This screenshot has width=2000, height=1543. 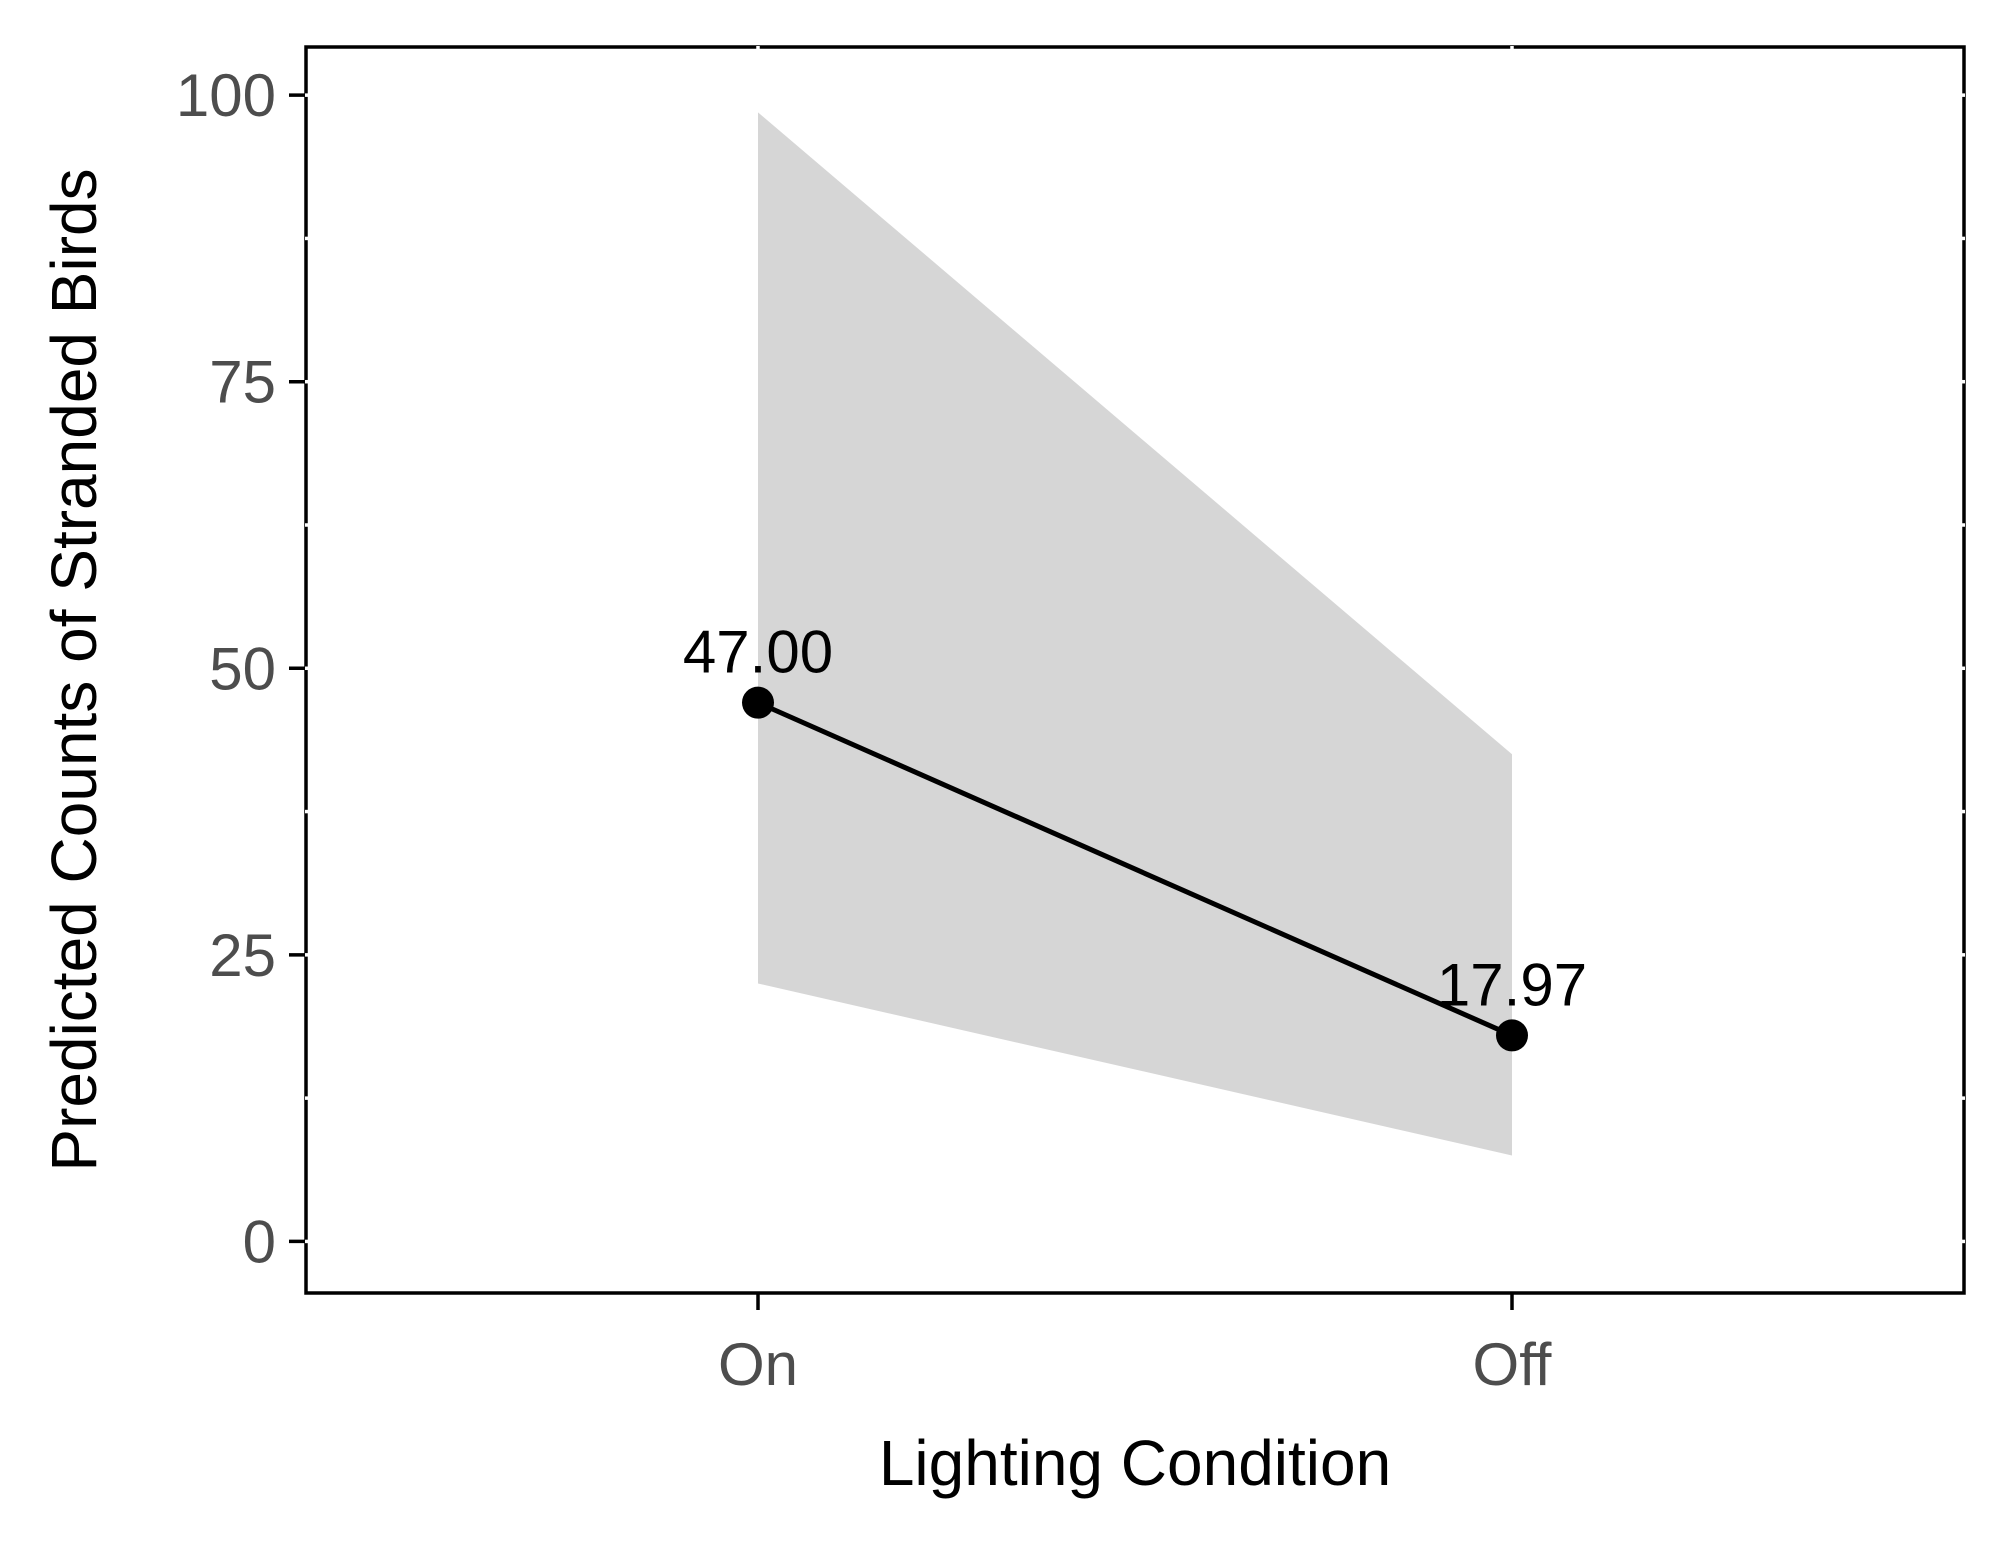 I want to click on data-label-on: 47.00, so click(x=758, y=652).